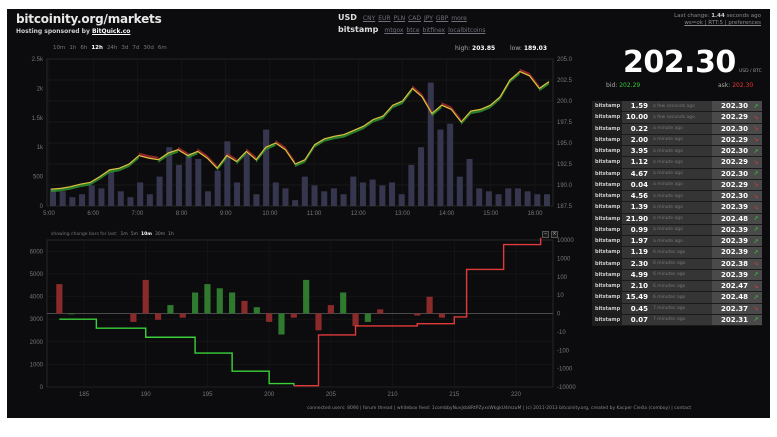 This screenshot has width=777, height=437. What do you see at coordinates (314, 214) in the screenshot?
I see `time-axis-tick: 11:00` at bounding box center [314, 214].